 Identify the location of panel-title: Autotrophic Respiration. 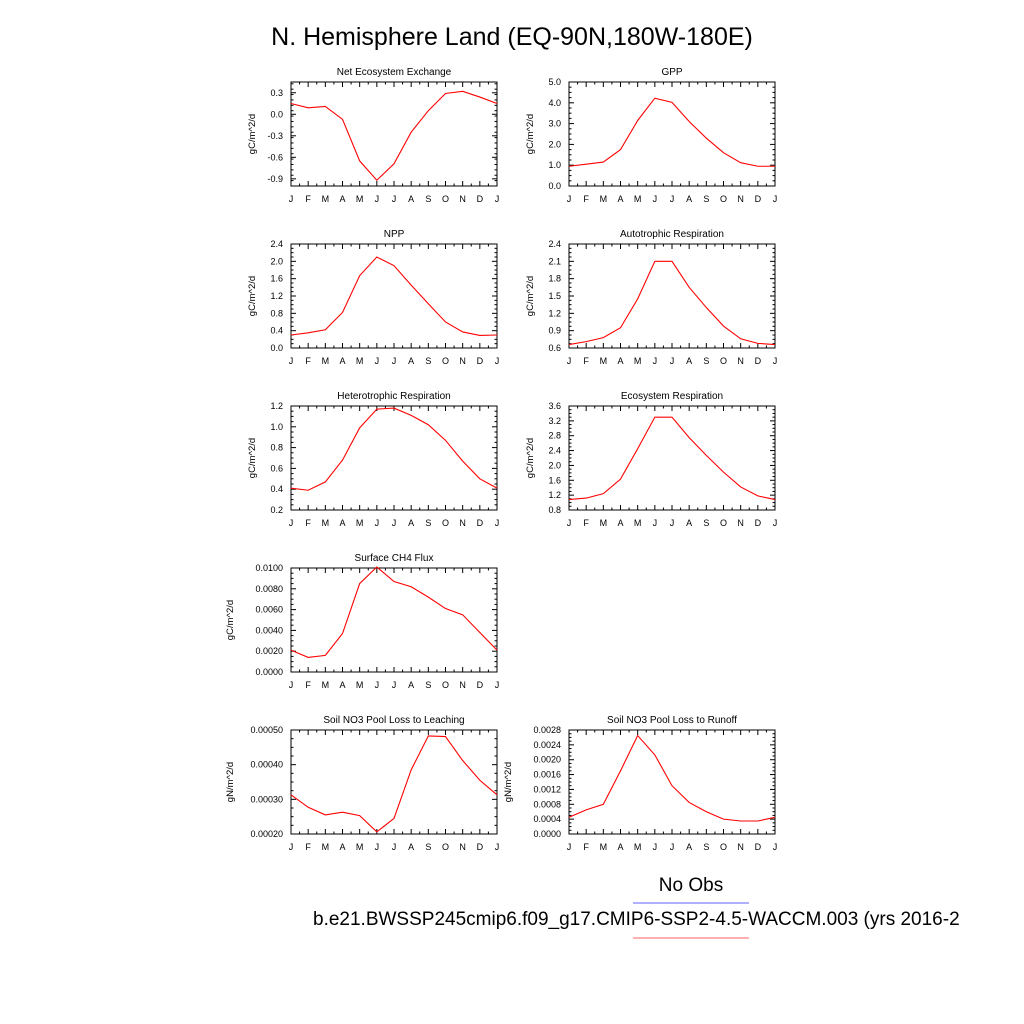
(672, 234).